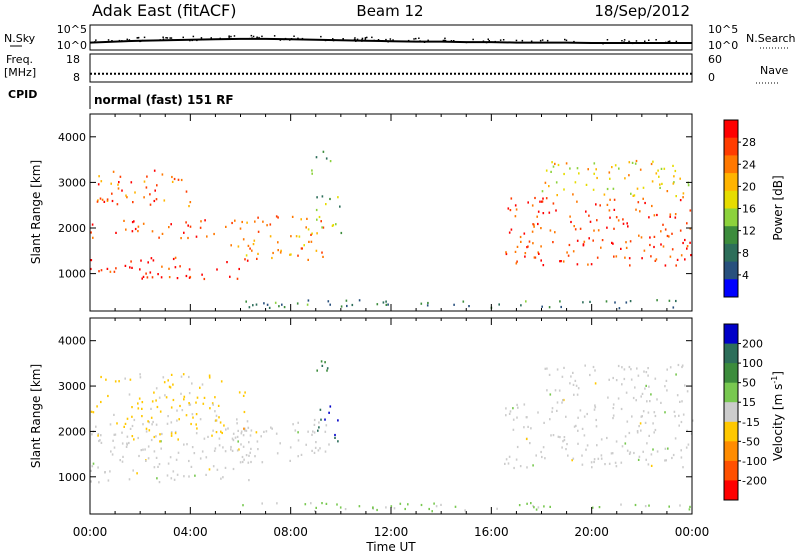 This screenshot has height=554, width=800. I want to click on colorbar-tick-label: 24, so click(749, 164).